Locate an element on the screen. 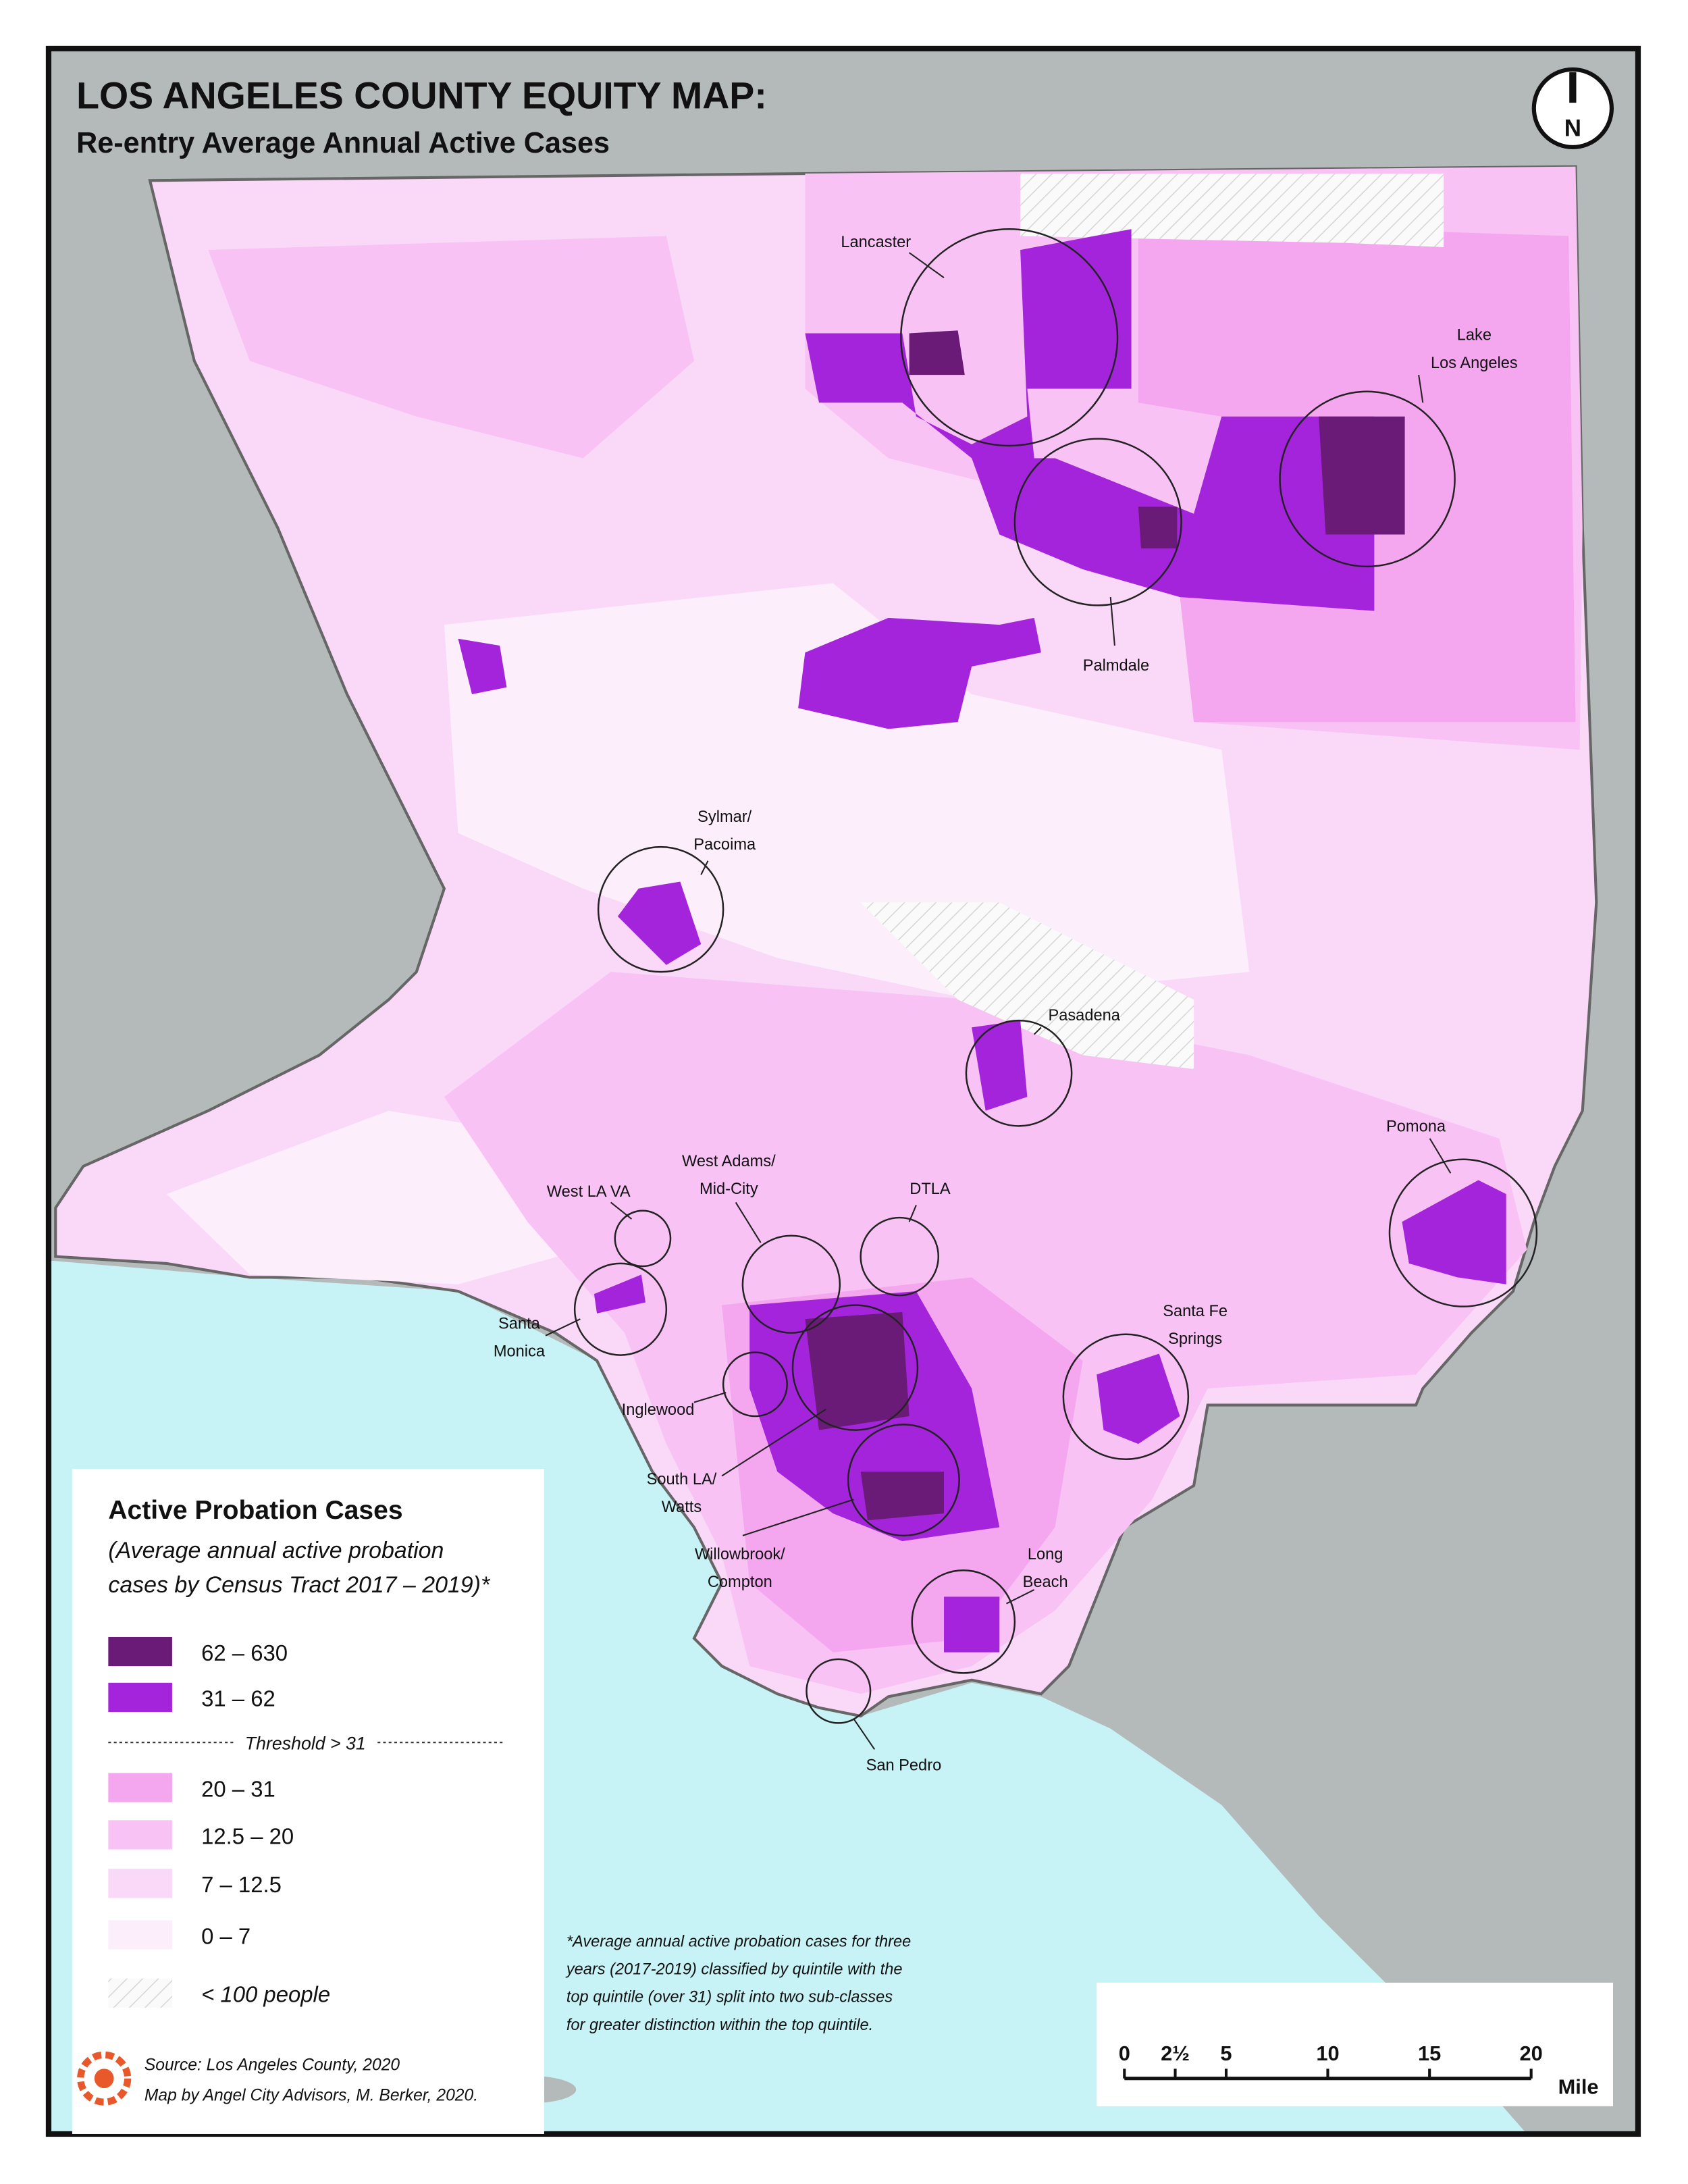  source: Source: Los Angeles County, 2020 is located at coordinates (272, 2065).